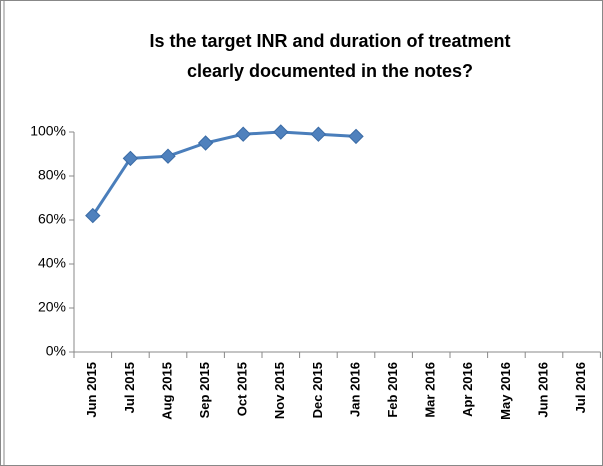 This screenshot has width=603, height=466. Describe the element at coordinates (52, 175) in the screenshot. I see `y-tick-label: 80%` at that location.